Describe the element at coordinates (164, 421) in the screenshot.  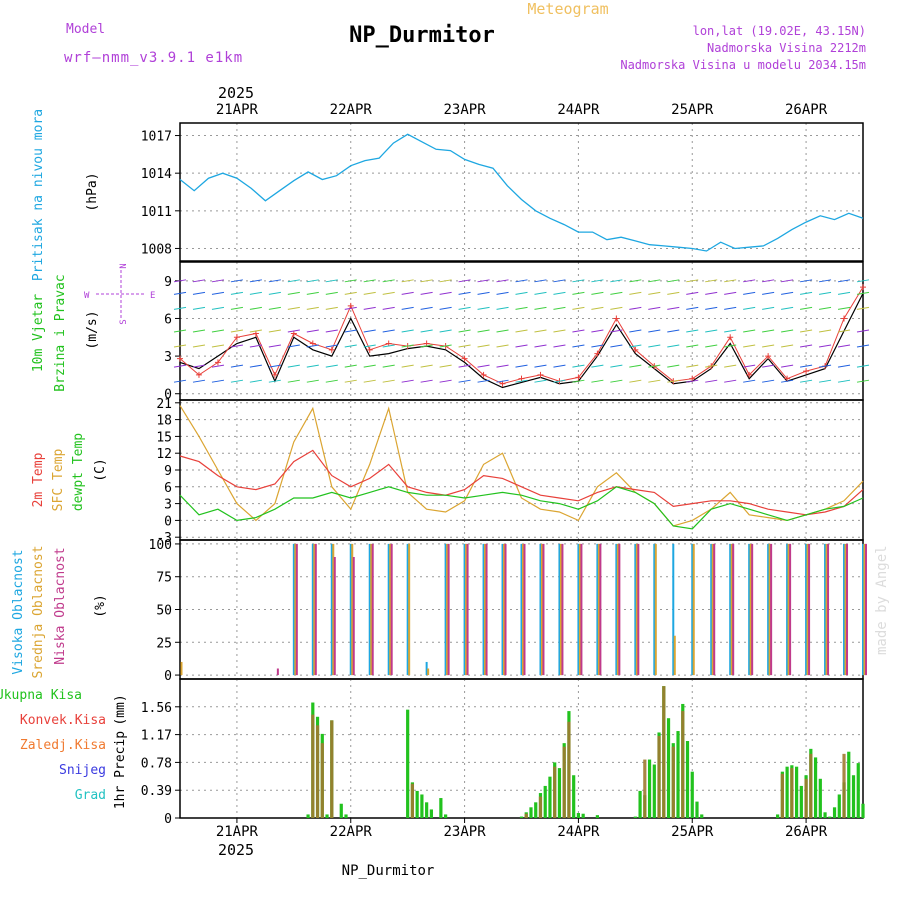
I see `y-tick-label: 18` at that location.